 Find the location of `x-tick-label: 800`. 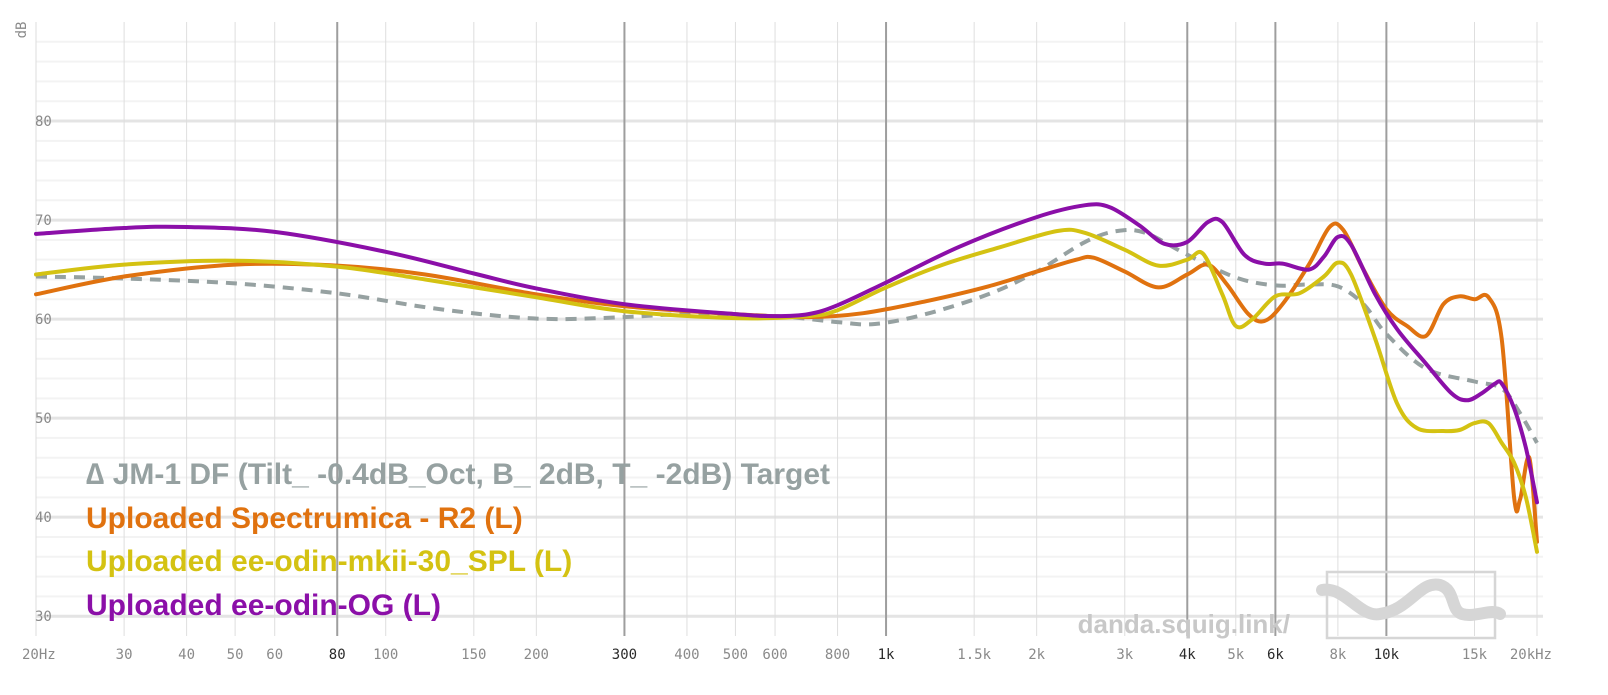

x-tick-label: 800 is located at coordinates (837, 655).